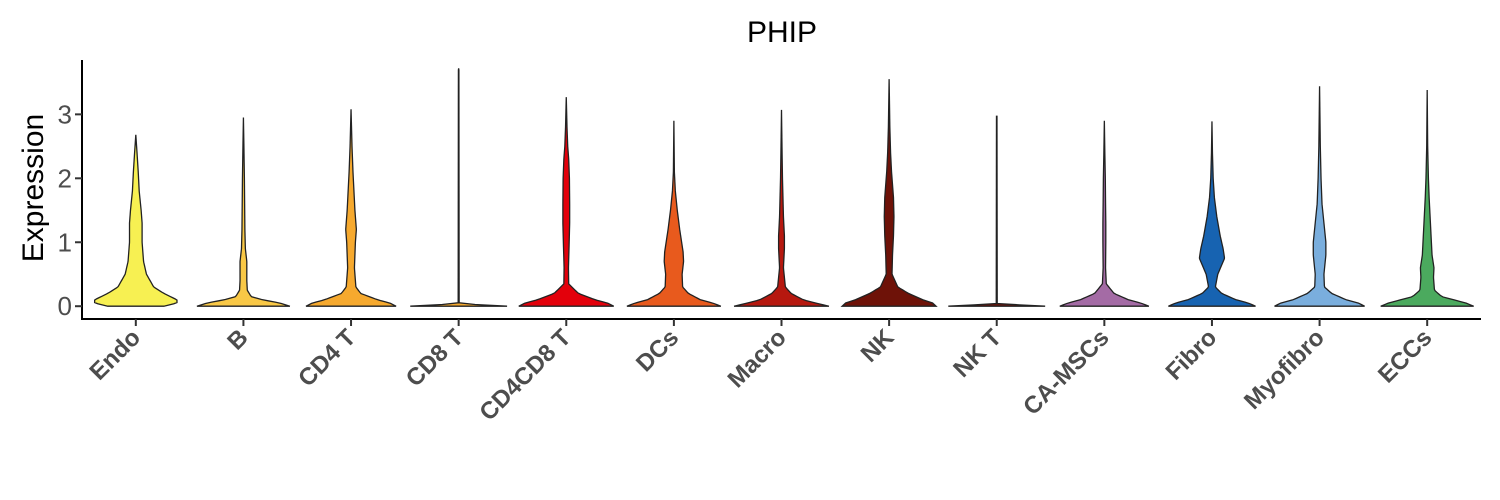 The image size is (1500, 500). I want to click on violin-cd4-t, so click(351, 208).